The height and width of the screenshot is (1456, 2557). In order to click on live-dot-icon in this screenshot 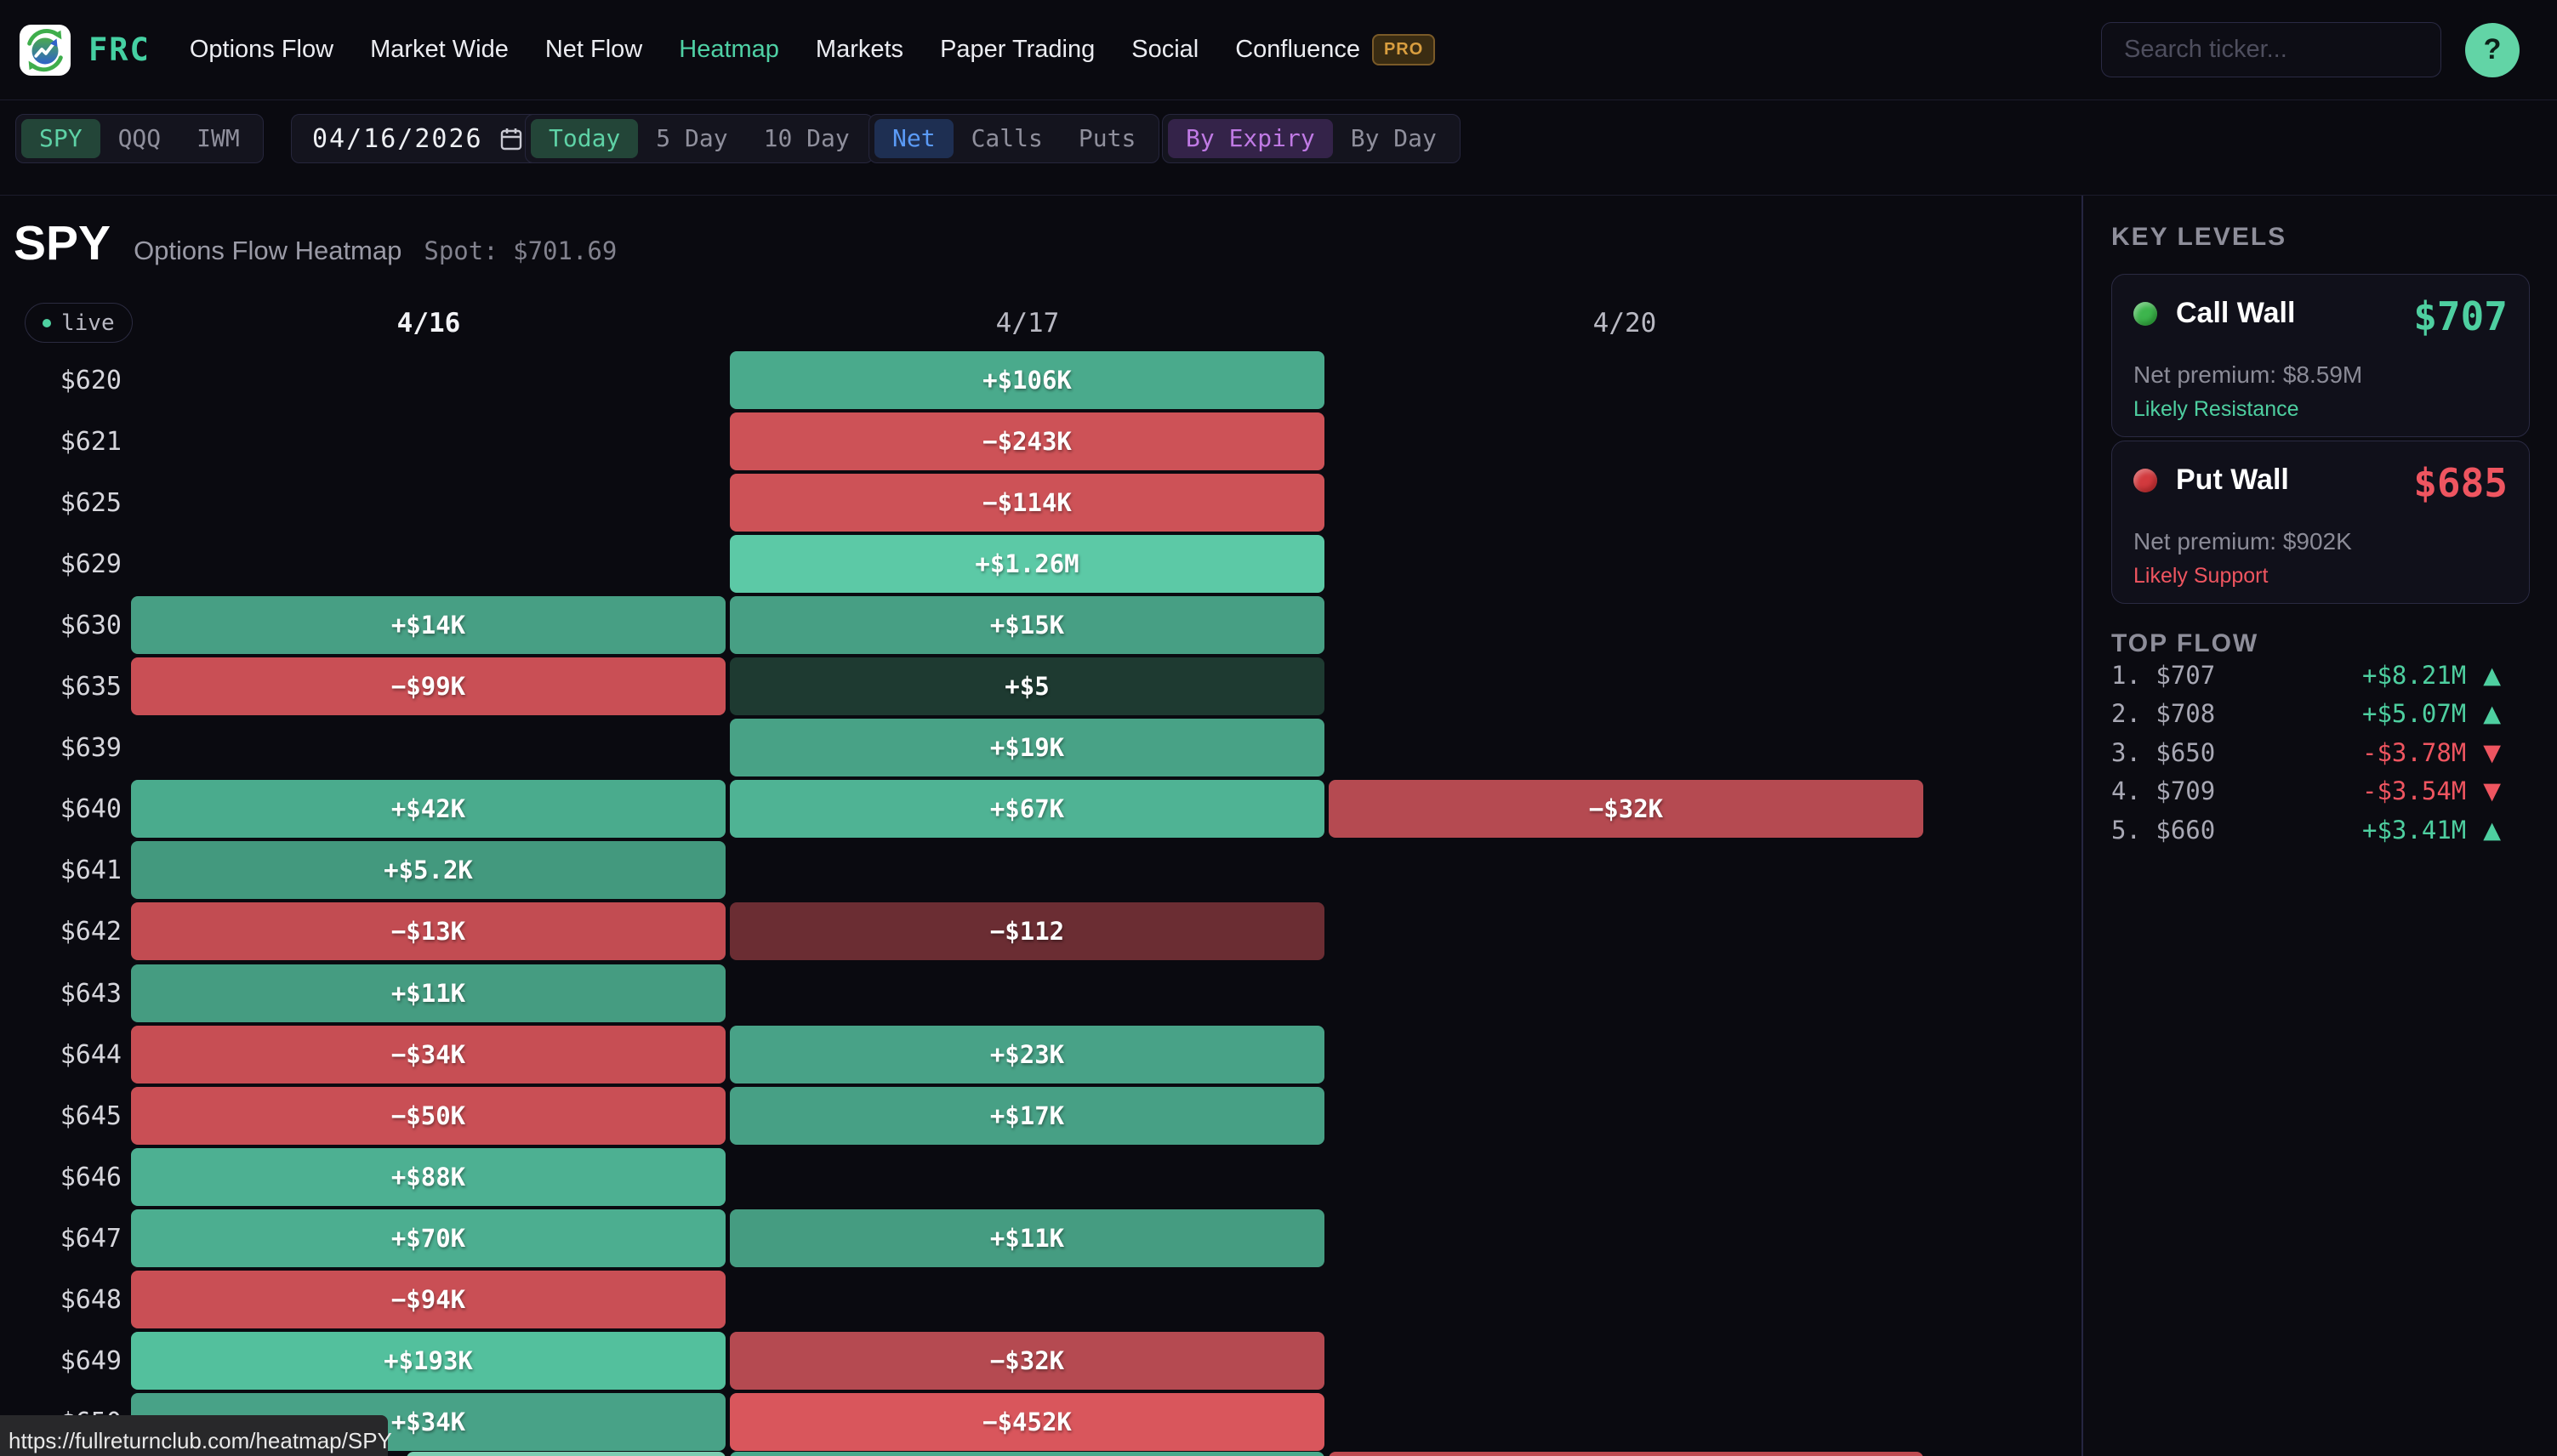, I will do `click(47, 322)`.